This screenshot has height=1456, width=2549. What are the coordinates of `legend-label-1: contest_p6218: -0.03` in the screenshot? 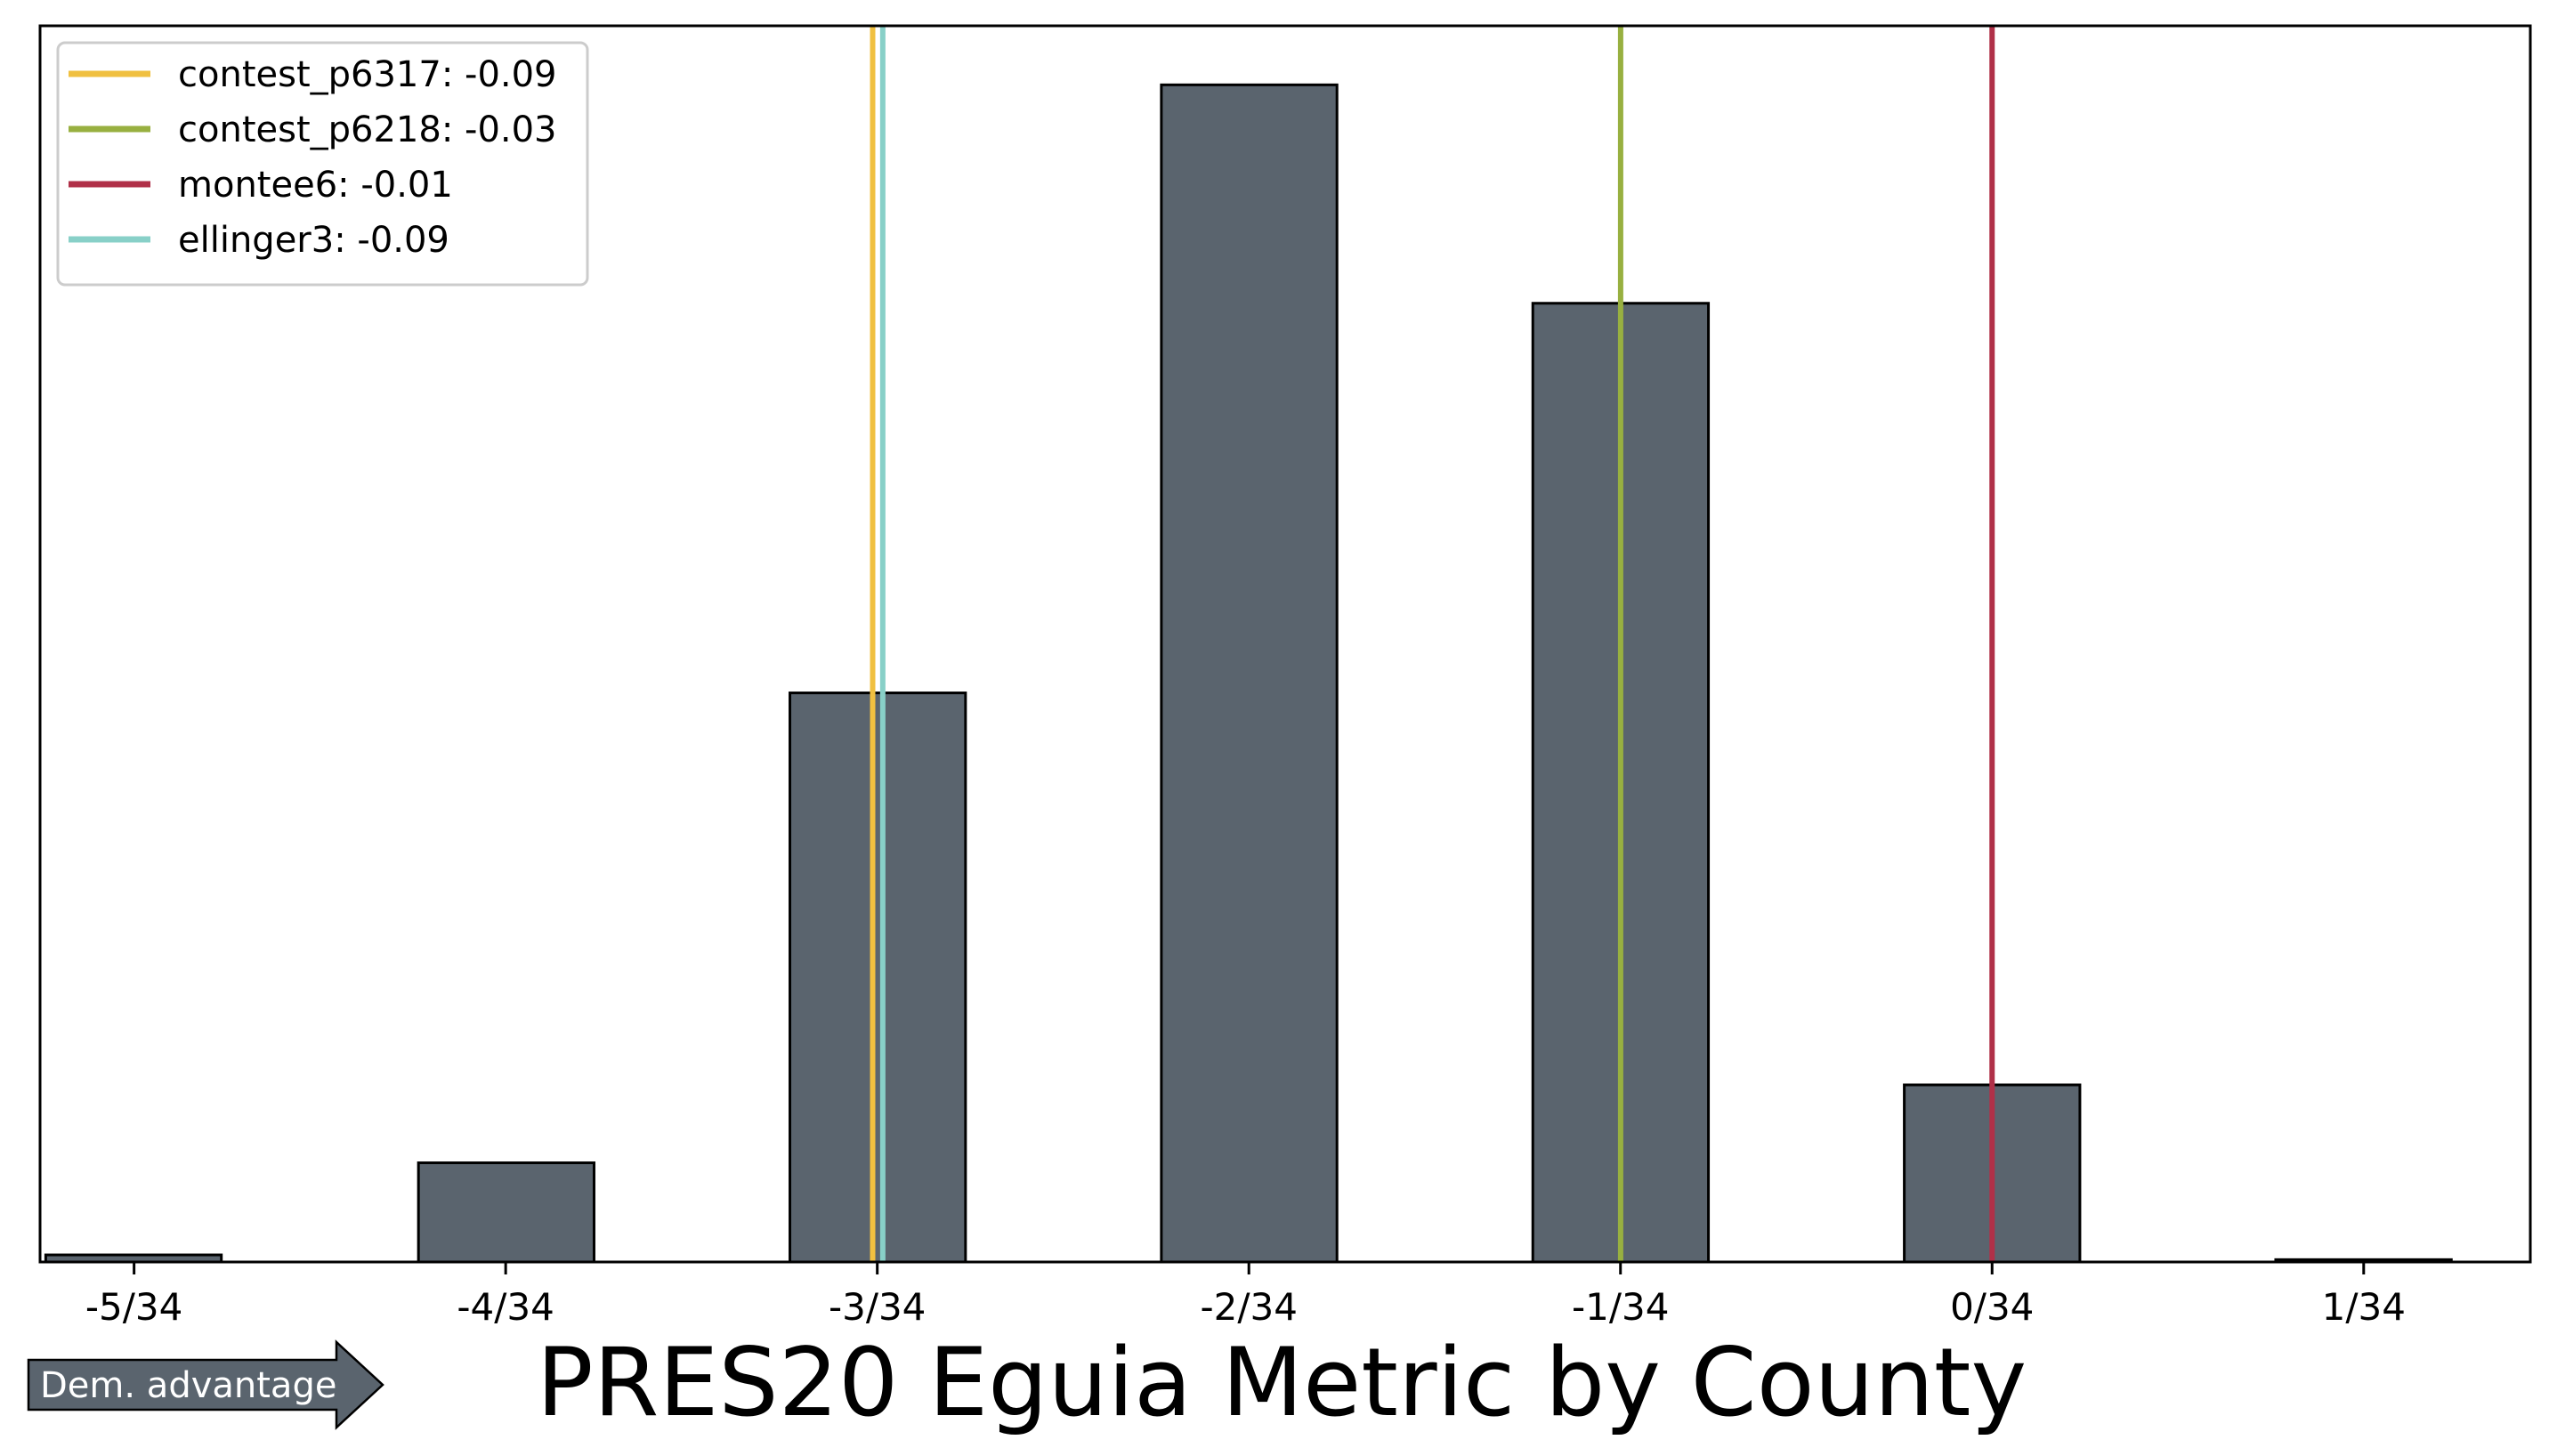 It's located at (367, 129).